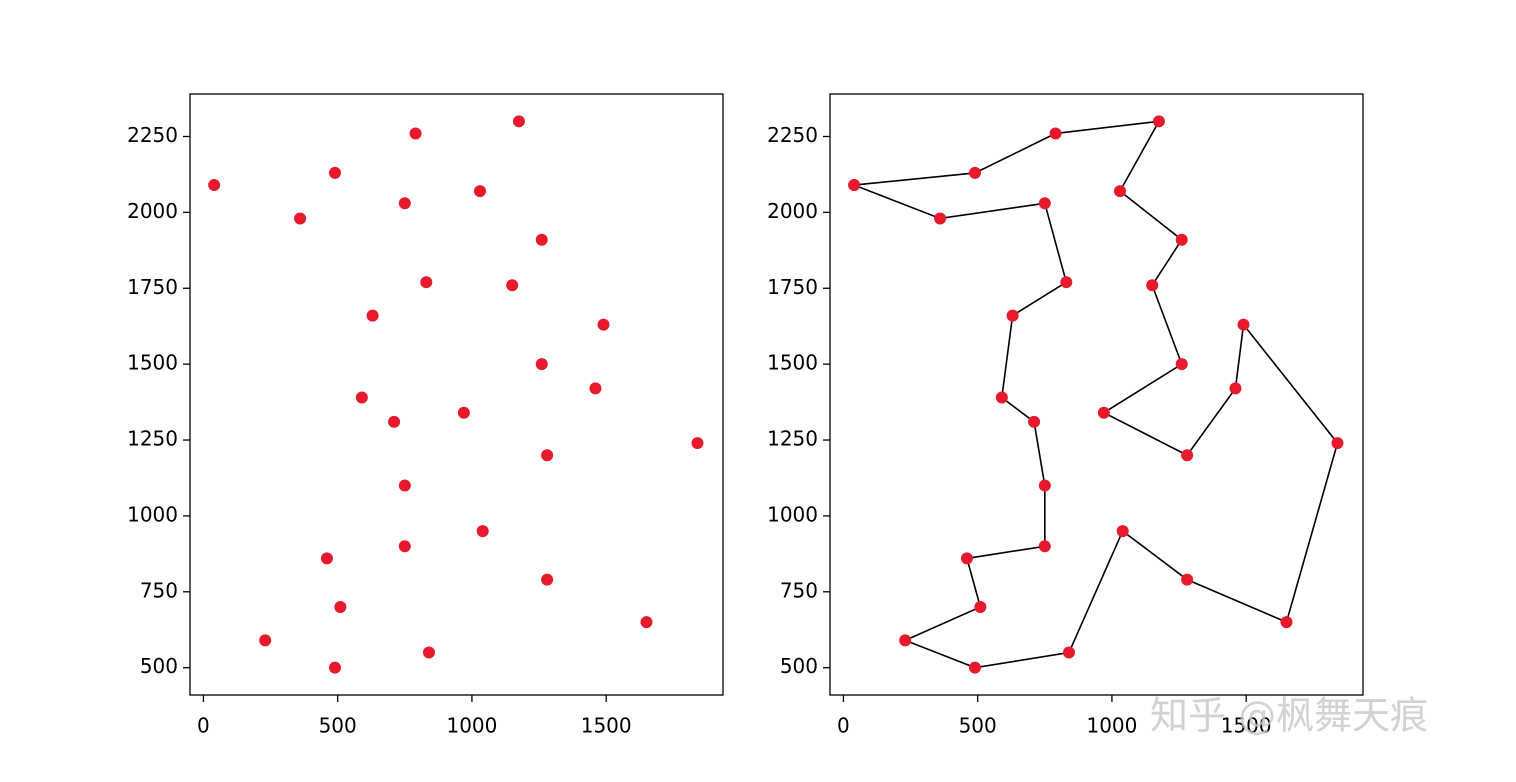  I want to click on watermark: 知乎 @枫舞天痕, so click(1289, 716).